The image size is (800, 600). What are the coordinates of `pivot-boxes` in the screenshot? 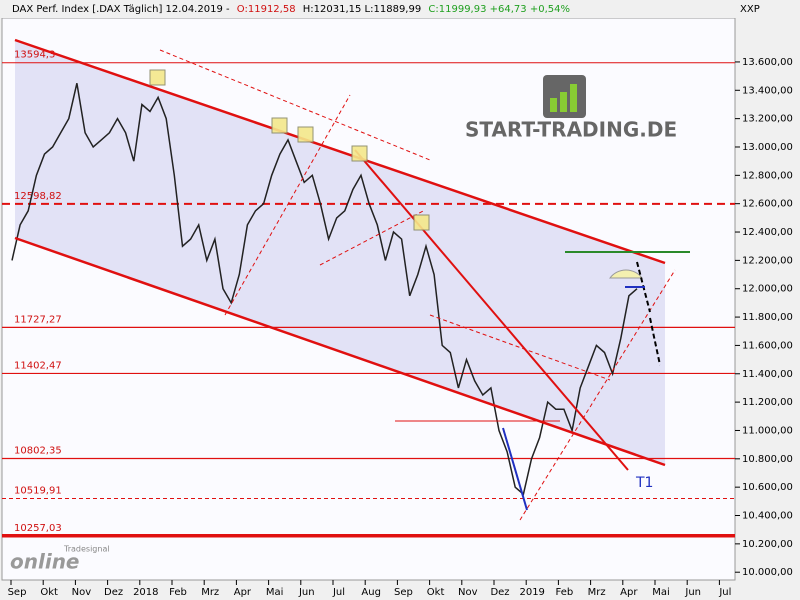 It's located at (289, 150).